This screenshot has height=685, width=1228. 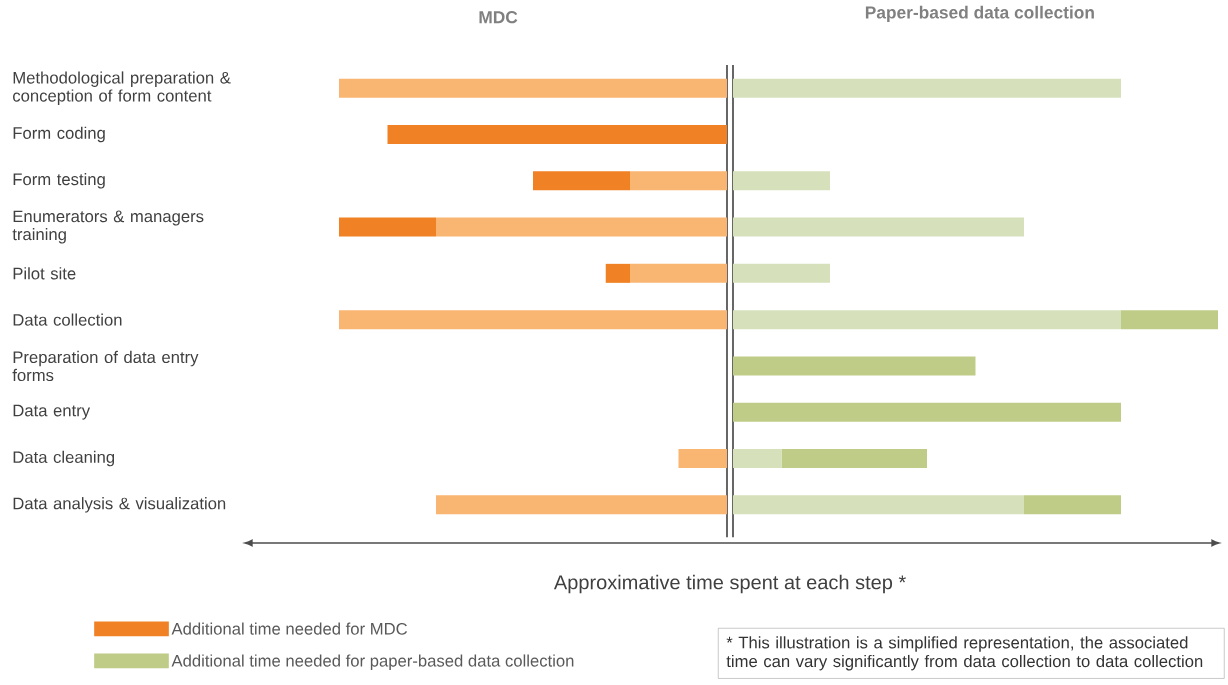 What do you see at coordinates (52, 412) in the screenshot?
I see `y-tick-label: Data entry` at bounding box center [52, 412].